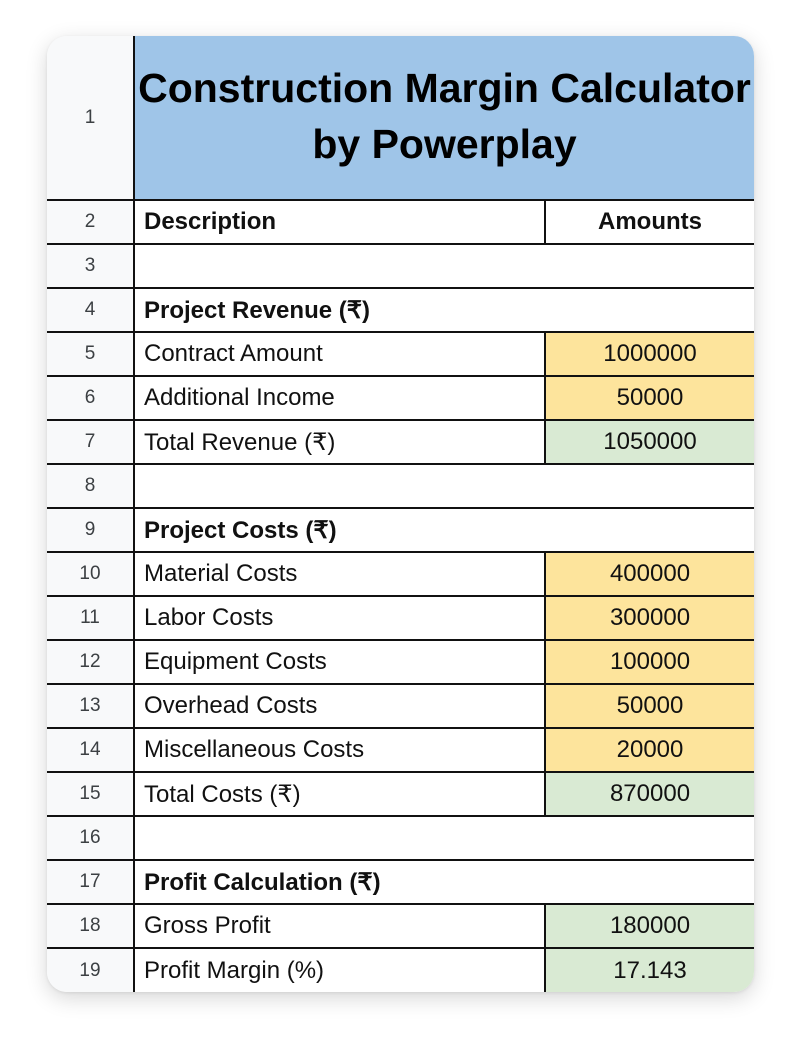 Image resolution: width=800 pixels, height=1047 pixels. I want to click on sheet-row-11: 11 Labor Costs 300000, so click(400, 619).